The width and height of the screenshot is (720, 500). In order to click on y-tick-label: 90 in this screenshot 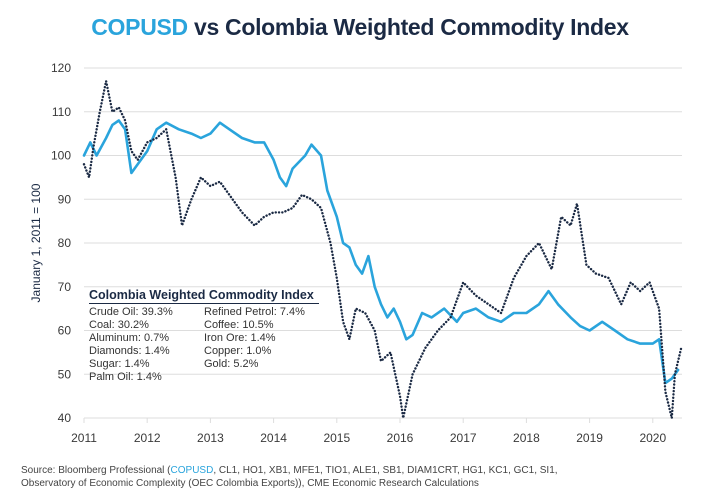, I will do `click(65, 199)`.